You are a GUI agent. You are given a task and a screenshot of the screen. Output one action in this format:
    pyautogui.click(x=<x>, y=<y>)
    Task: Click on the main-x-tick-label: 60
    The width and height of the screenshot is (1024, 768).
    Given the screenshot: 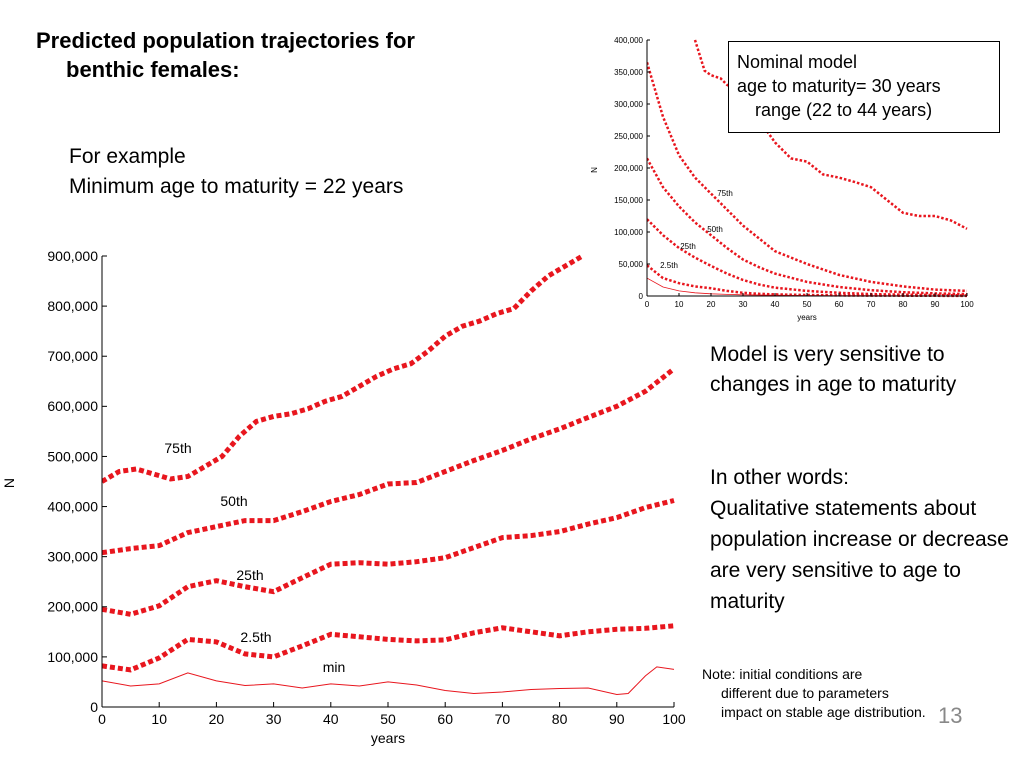 What is the action you would take?
    pyautogui.click(x=445, y=719)
    